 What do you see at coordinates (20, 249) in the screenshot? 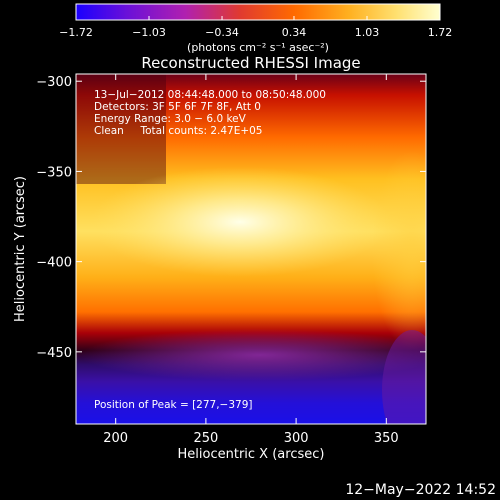
I see `y-axis-label: Heliocentric Y (arcsec)` at bounding box center [20, 249].